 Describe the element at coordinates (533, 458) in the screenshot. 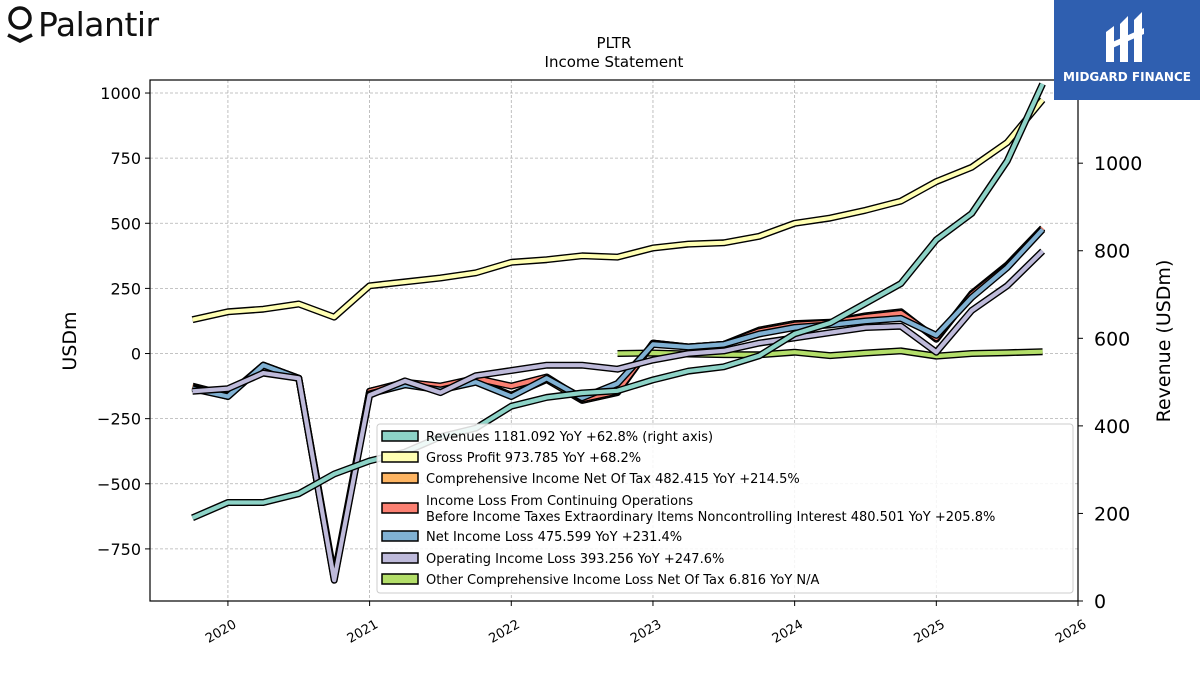

I see `legend-label-1: Gross Profit 973.785 YoY +68.2%` at that location.